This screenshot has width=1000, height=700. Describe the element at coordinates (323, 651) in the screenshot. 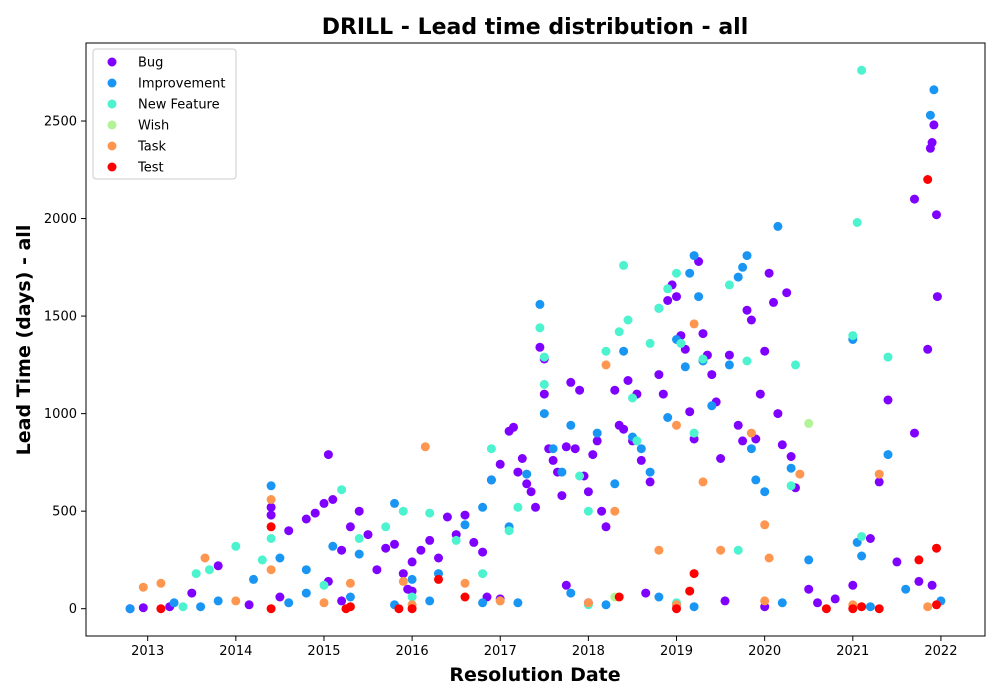

I see `x-tick-label: 2015` at that location.